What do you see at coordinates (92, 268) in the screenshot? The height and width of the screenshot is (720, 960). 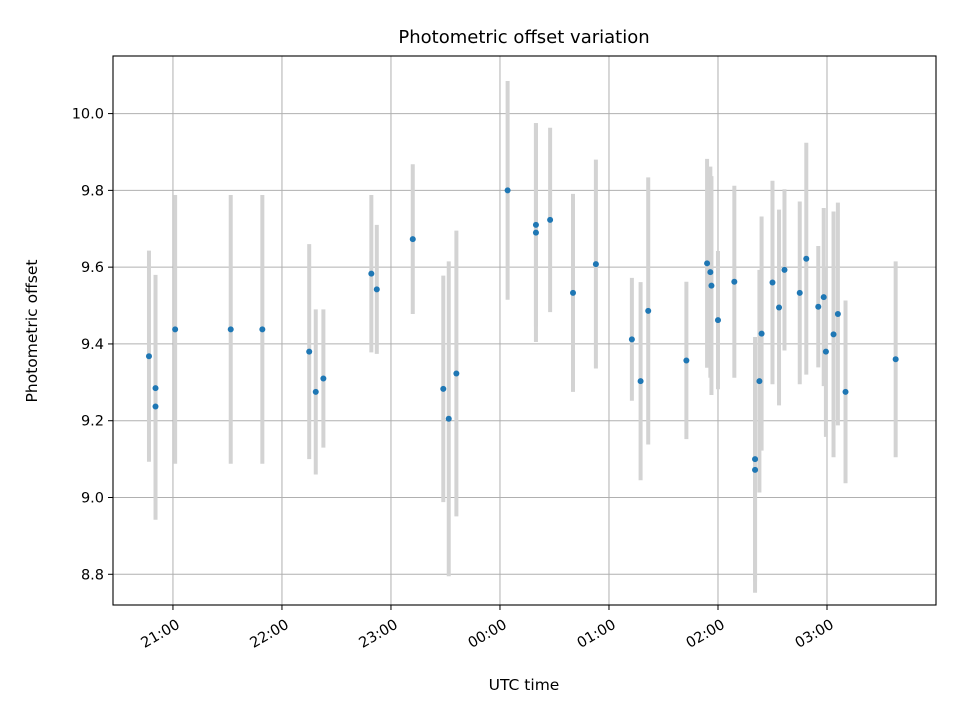 I see `y-tick-label: 9.6` at bounding box center [92, 268].